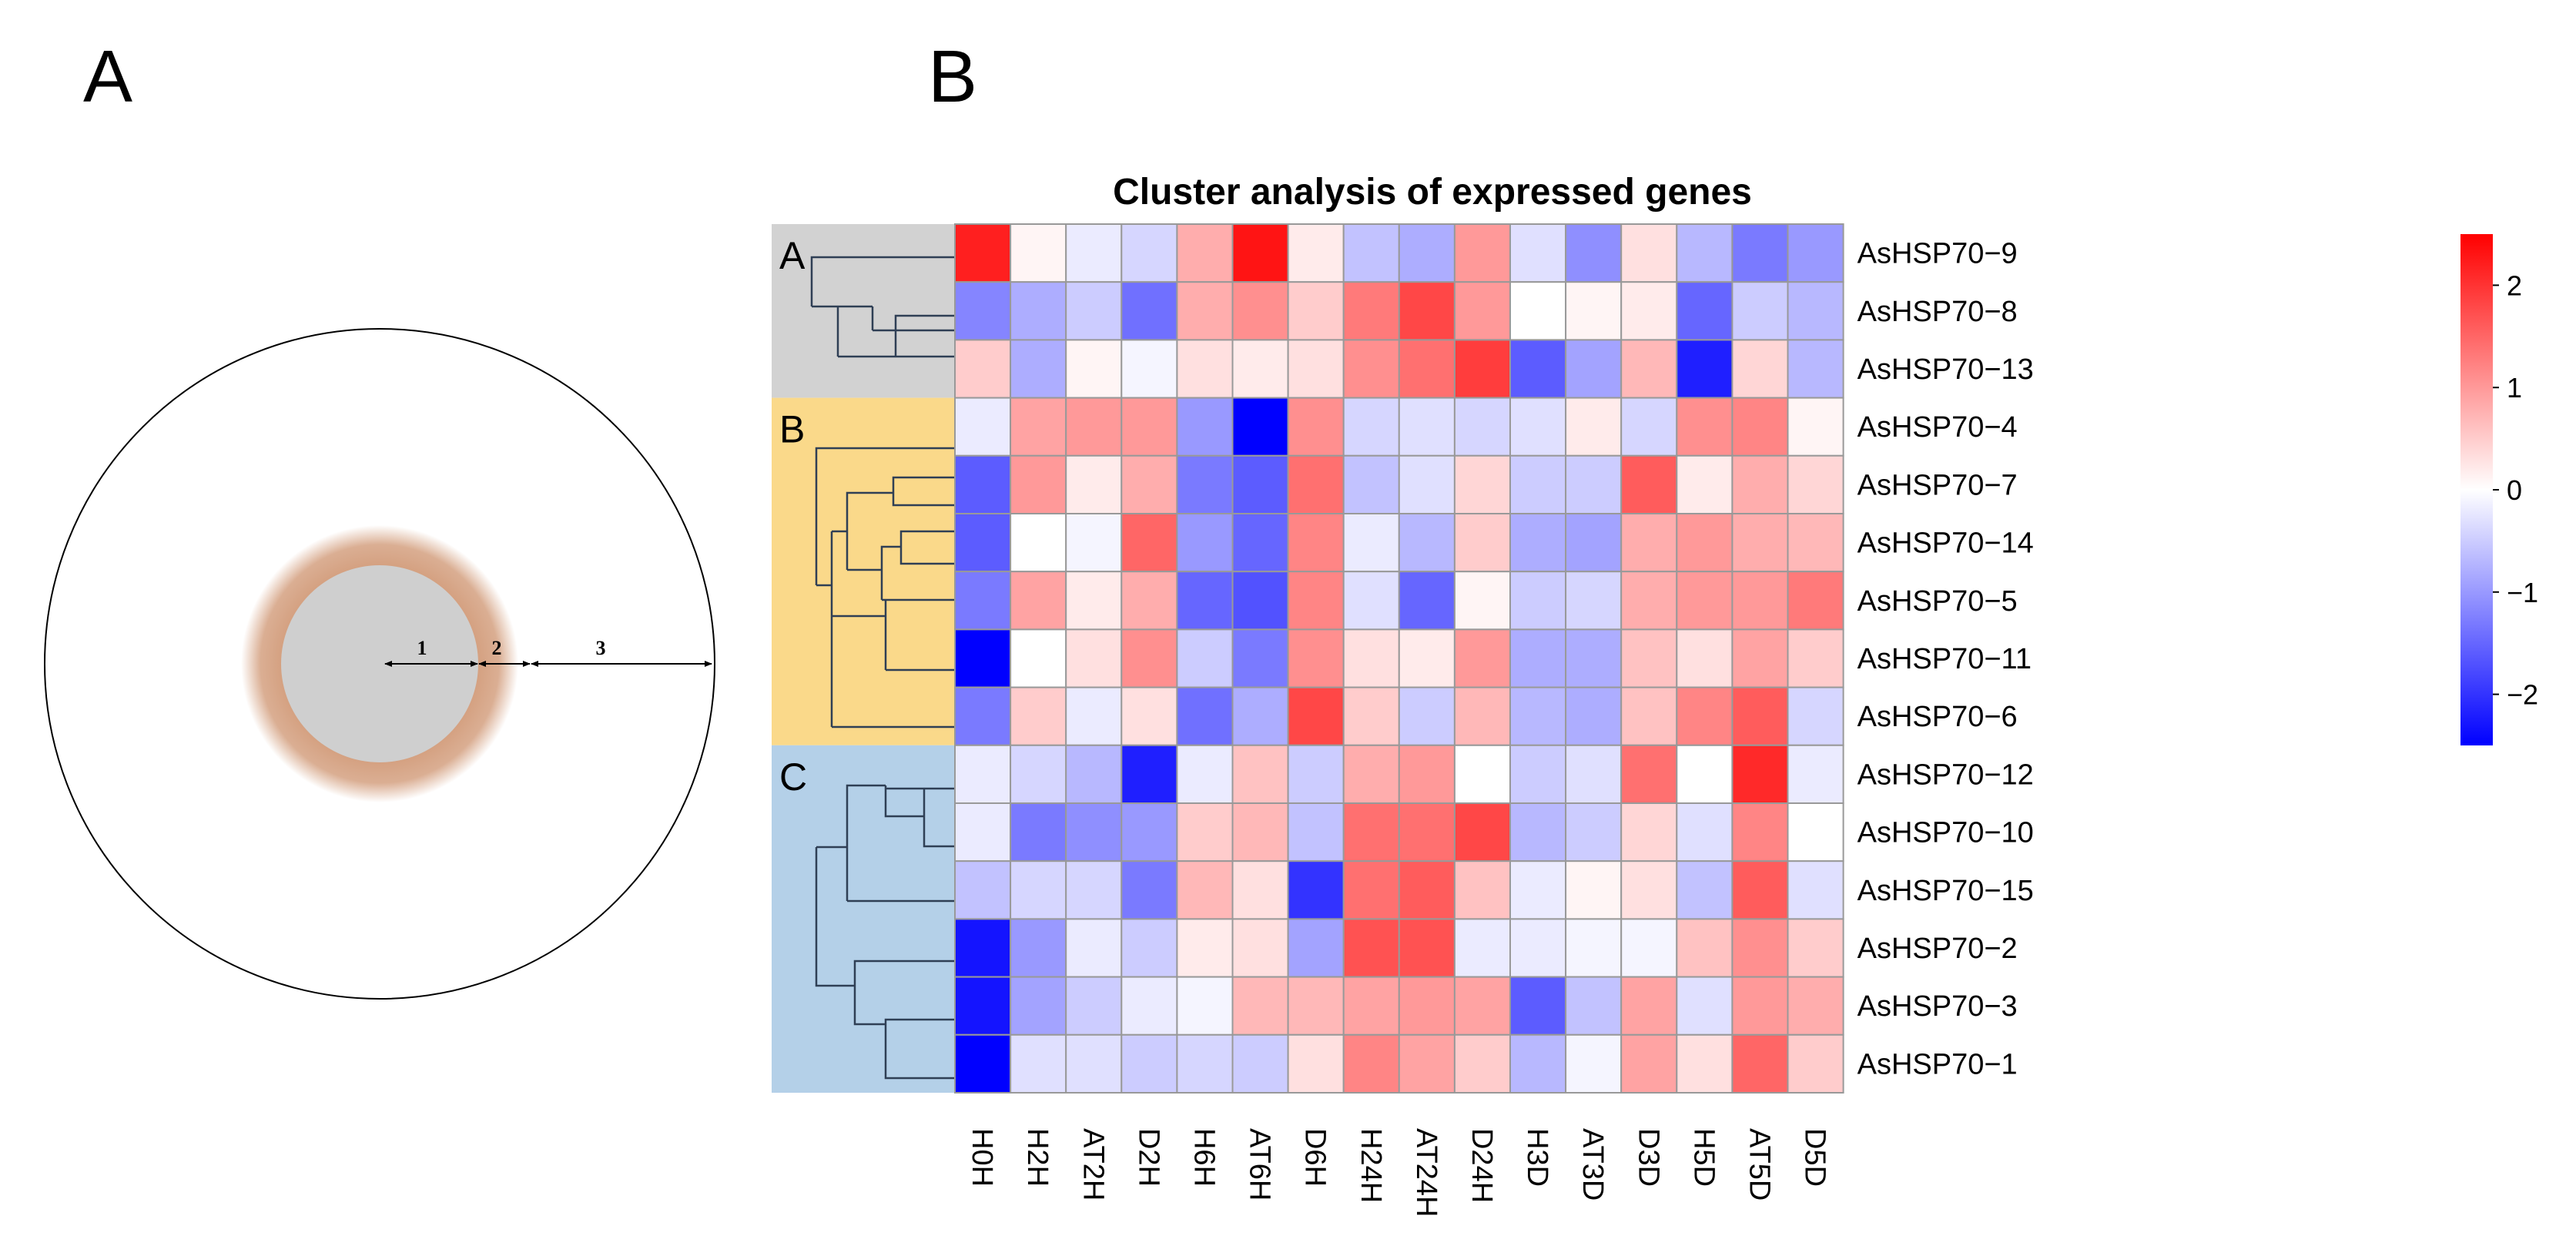  I want to click on col-label: H0H, so click(982, 1158).